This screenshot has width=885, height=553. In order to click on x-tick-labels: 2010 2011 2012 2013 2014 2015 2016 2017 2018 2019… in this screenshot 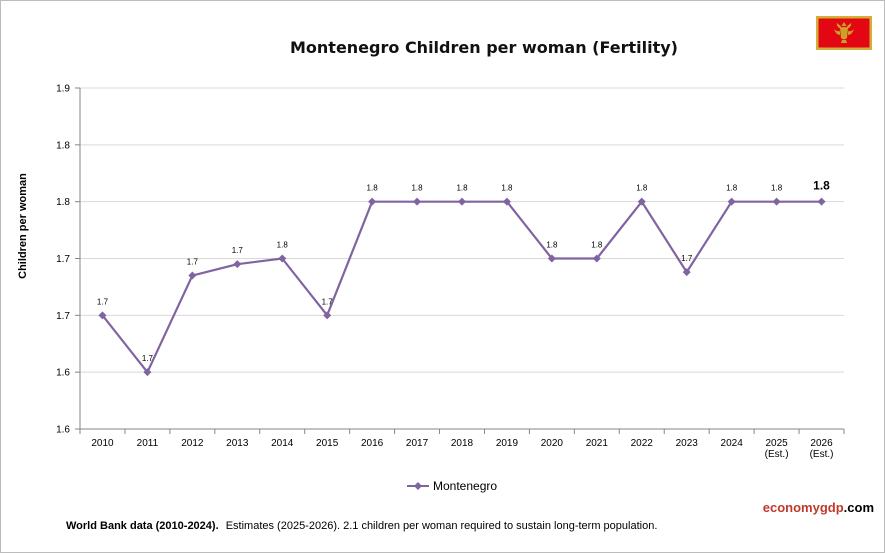, I will do `click(462, 449)`.